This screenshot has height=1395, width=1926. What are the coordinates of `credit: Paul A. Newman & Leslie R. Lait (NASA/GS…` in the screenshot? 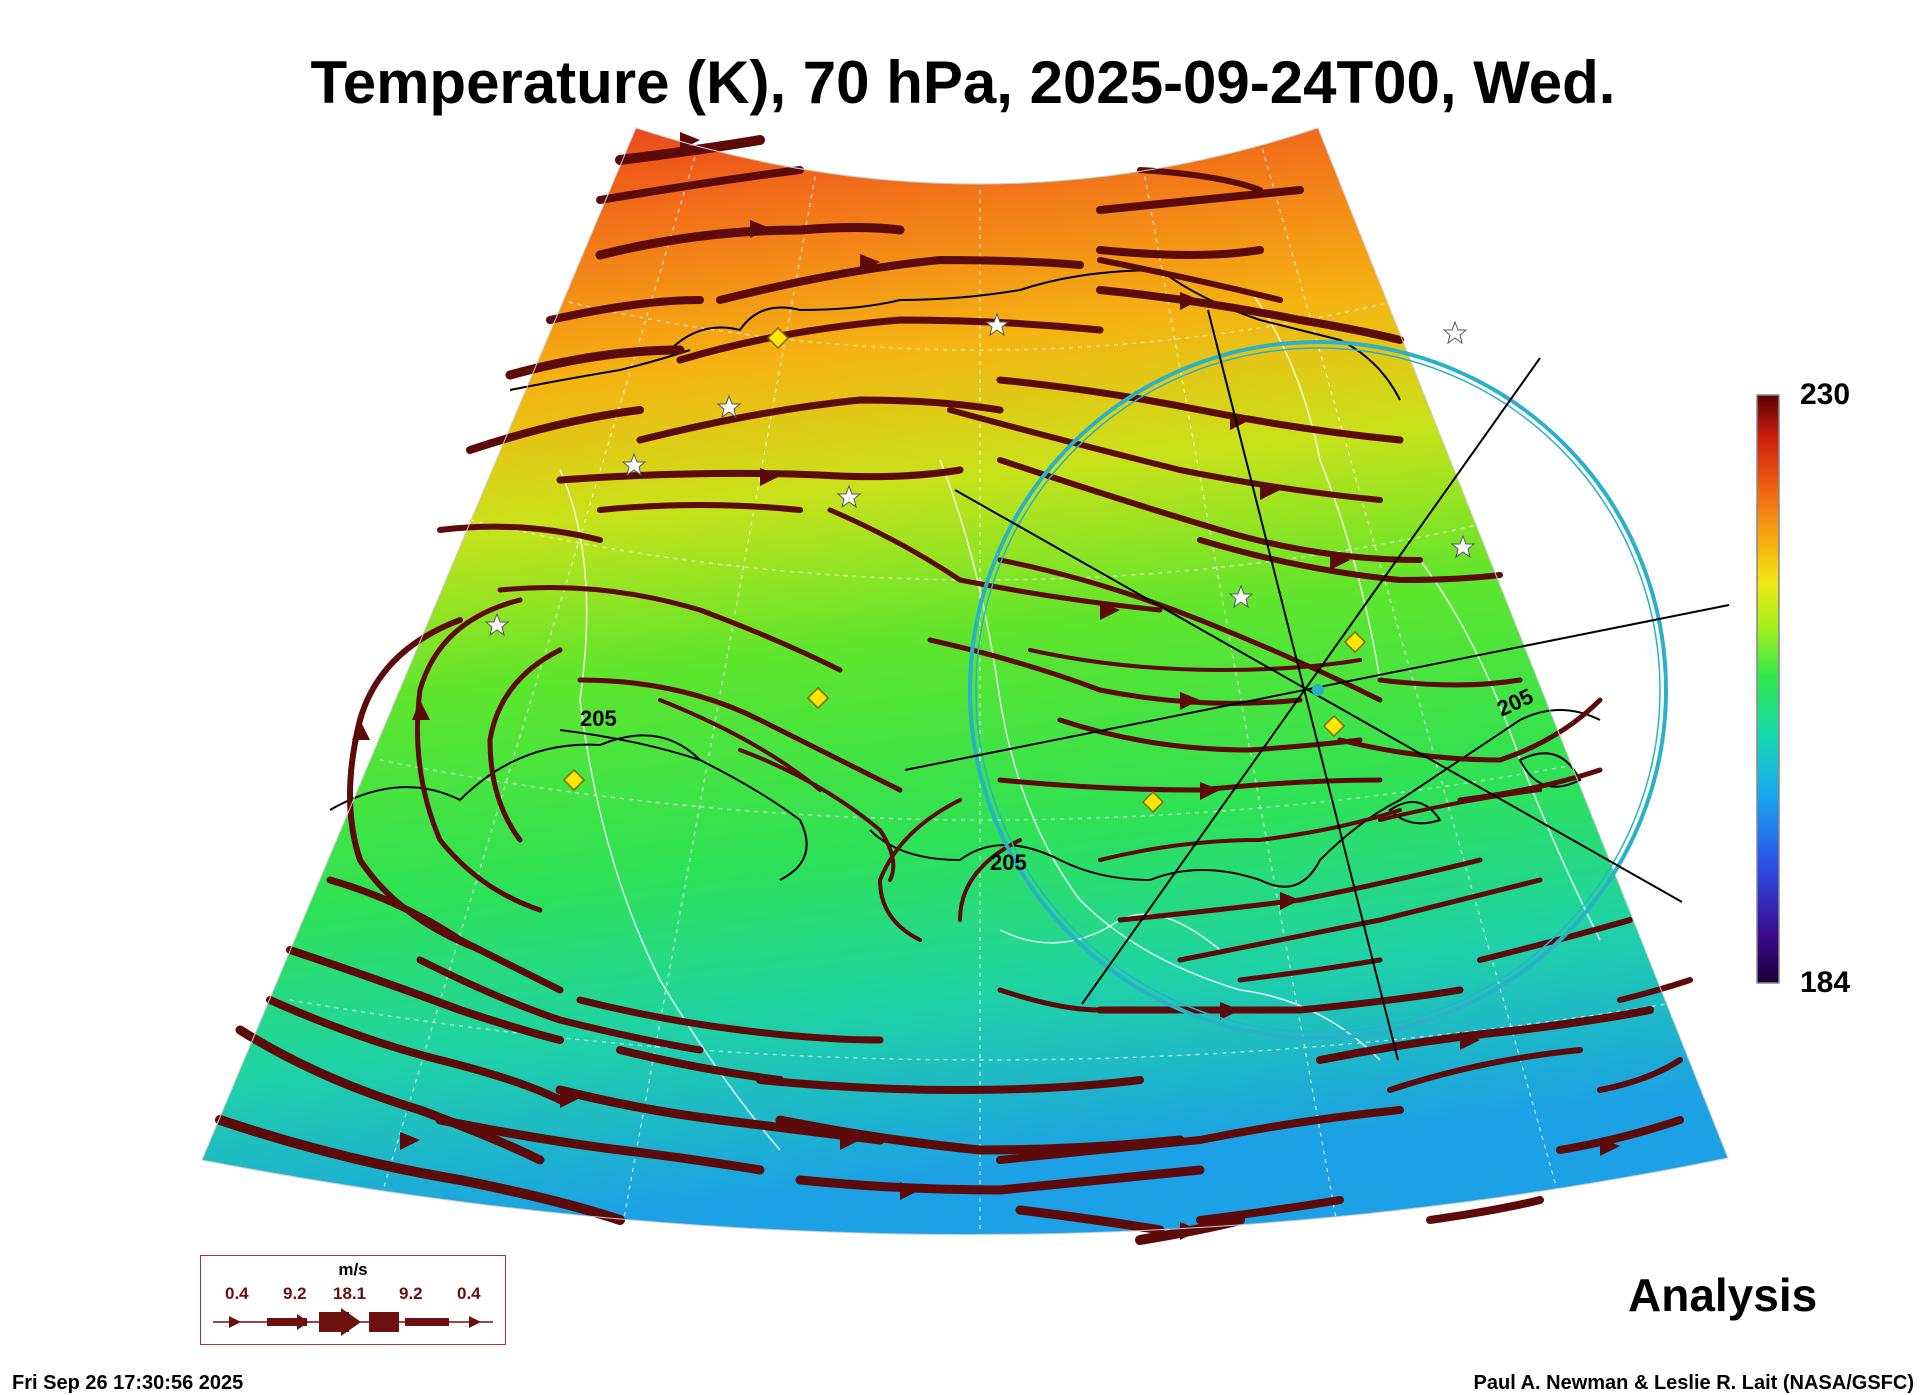 It's located at (1693, 1383).